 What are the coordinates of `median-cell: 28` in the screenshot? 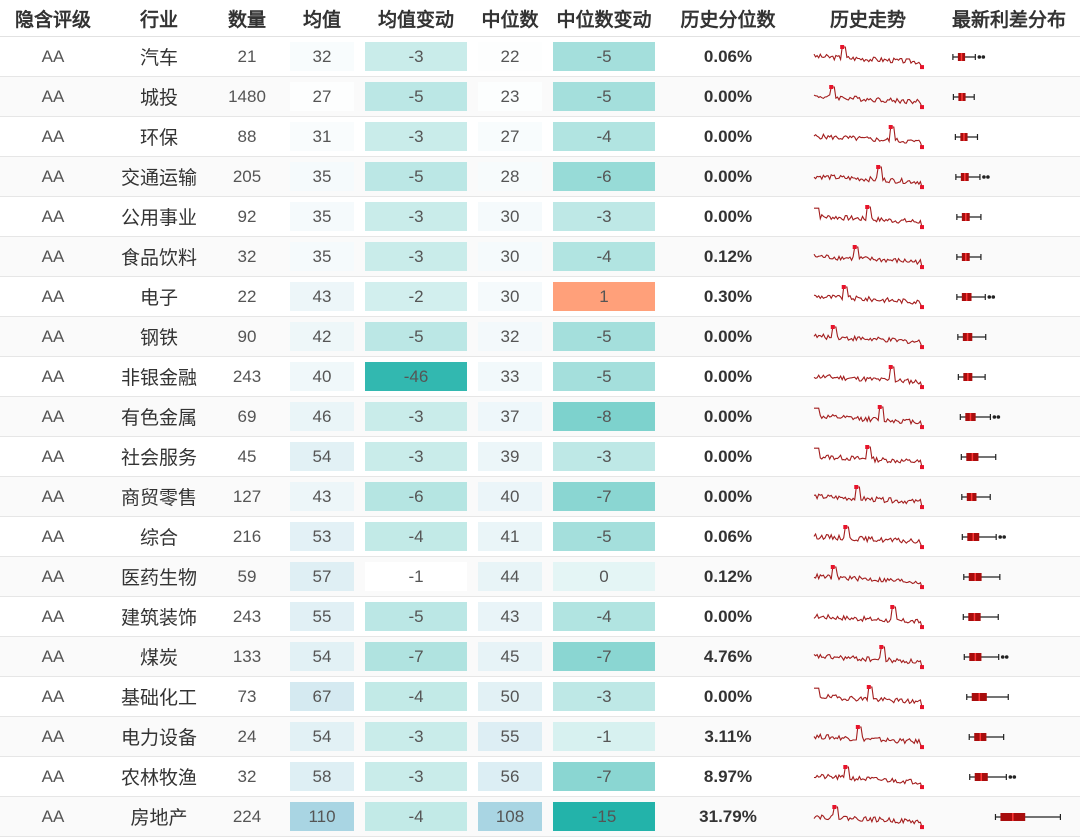 It's located at (510, 176).